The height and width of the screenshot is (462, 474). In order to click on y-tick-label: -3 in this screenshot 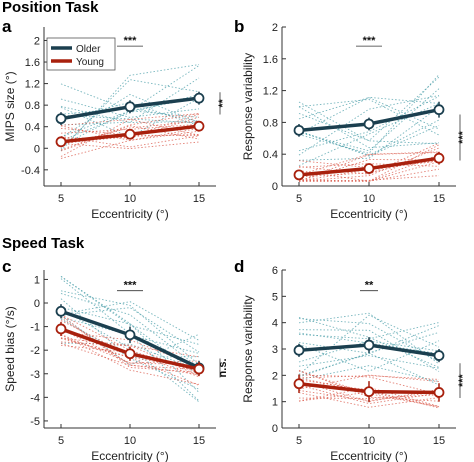, I will do `click(35, 375)`.